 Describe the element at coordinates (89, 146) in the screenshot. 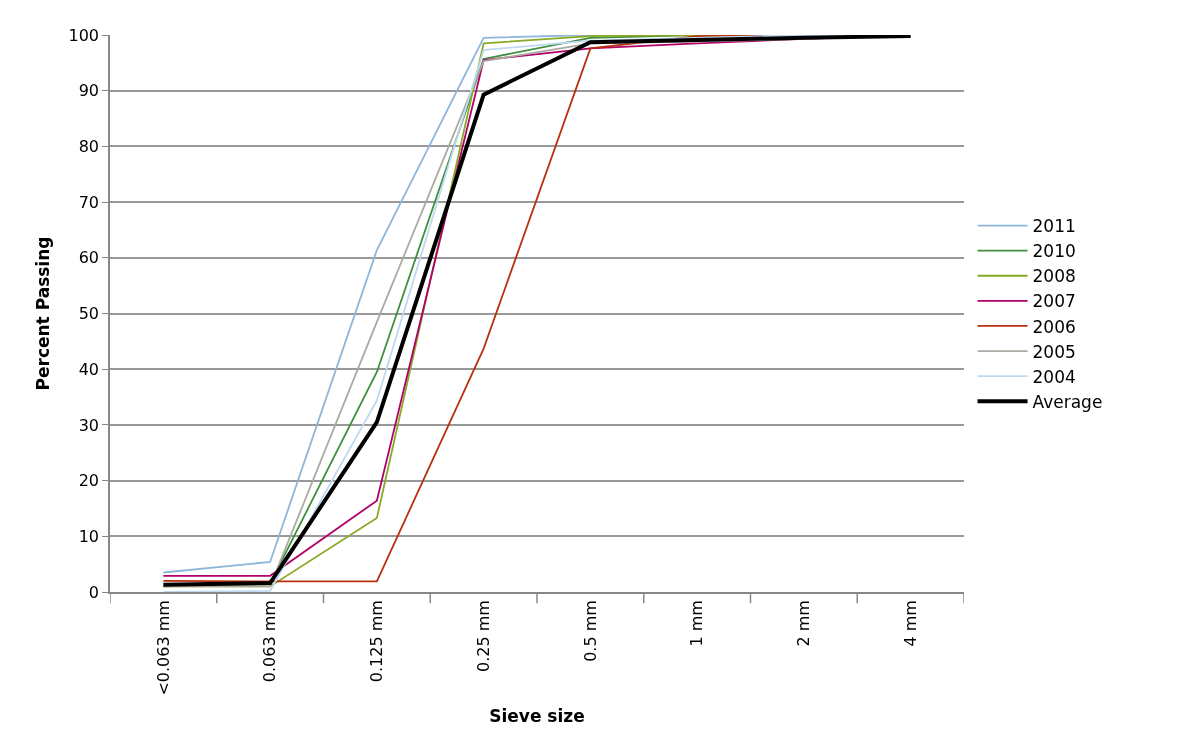

I see `y-tick-label: 80` at that location.